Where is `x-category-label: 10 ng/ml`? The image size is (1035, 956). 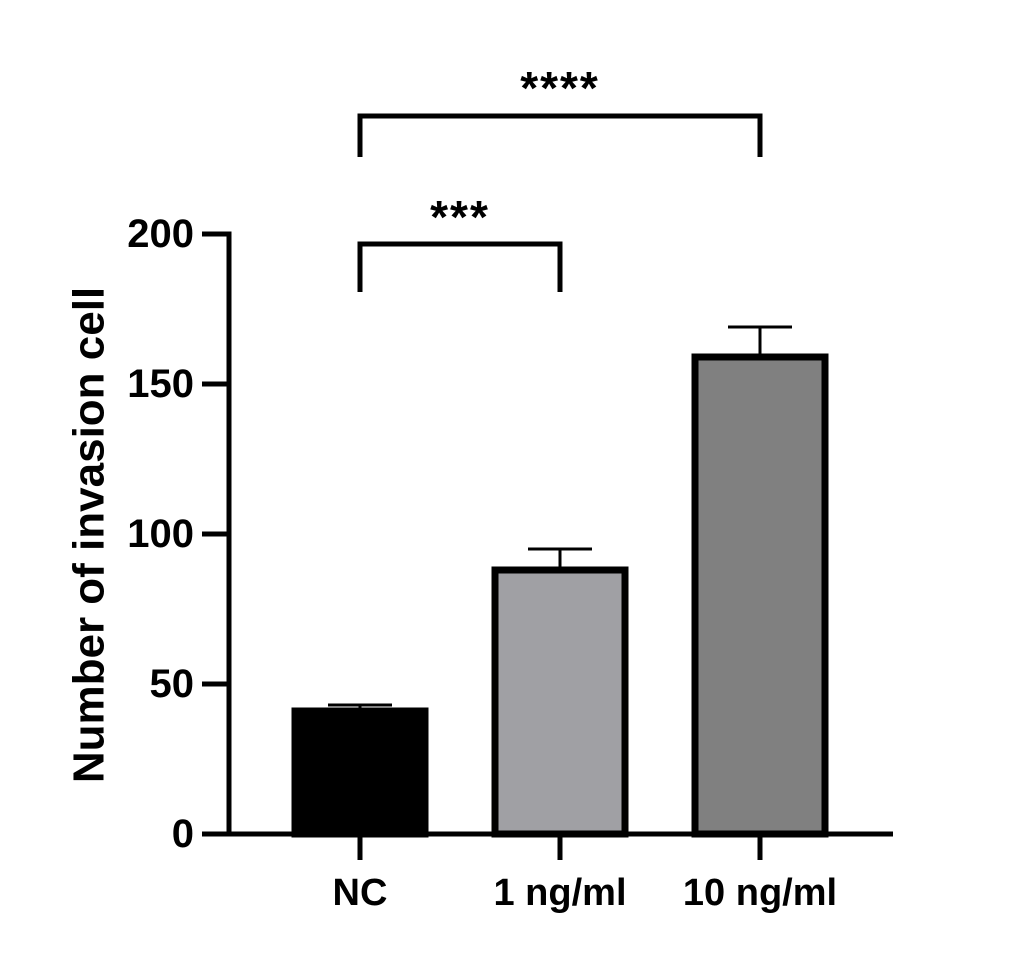
x-category-label: 10 ng/ml is located at coordinates (760, 893).